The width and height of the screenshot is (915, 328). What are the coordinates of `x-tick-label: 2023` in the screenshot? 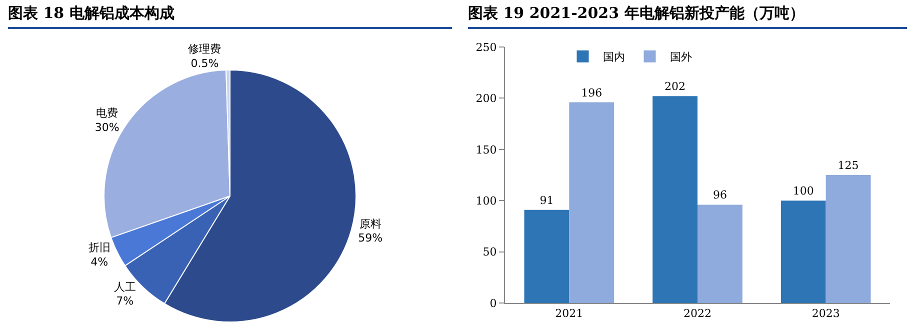 It's located at (826, 313).